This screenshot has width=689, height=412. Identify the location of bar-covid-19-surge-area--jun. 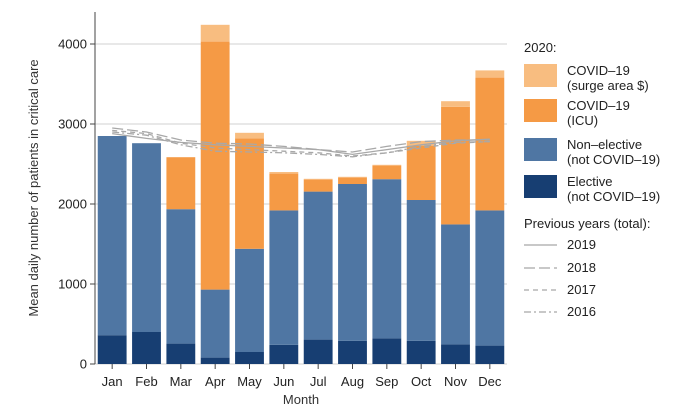
(284, 173).